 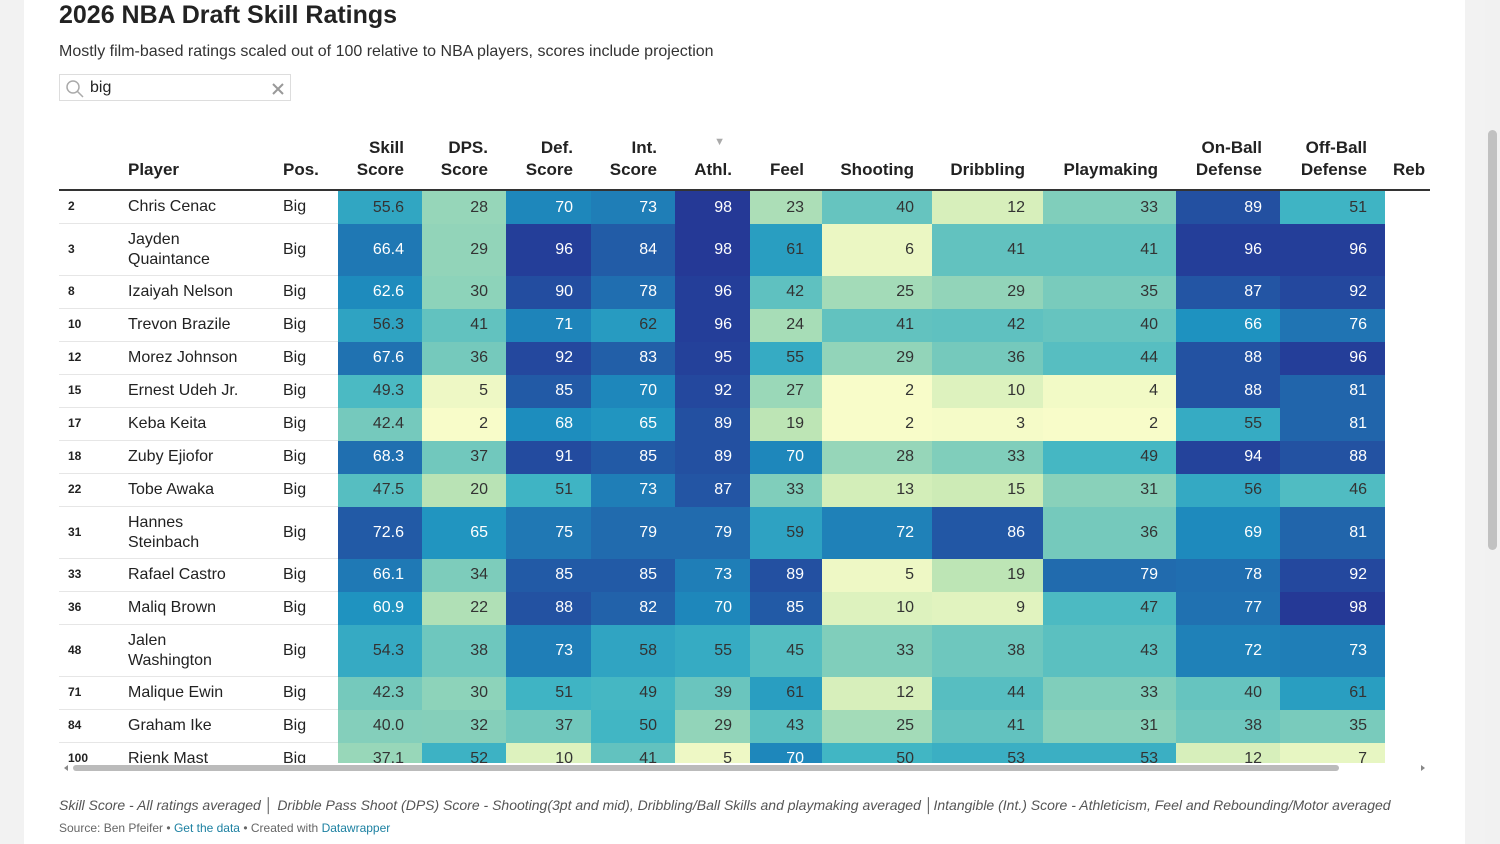 What do you see at coordinates (786, 358) in the screenshot?
I see `rating-cell: 55` at bounding box center [786, 358].